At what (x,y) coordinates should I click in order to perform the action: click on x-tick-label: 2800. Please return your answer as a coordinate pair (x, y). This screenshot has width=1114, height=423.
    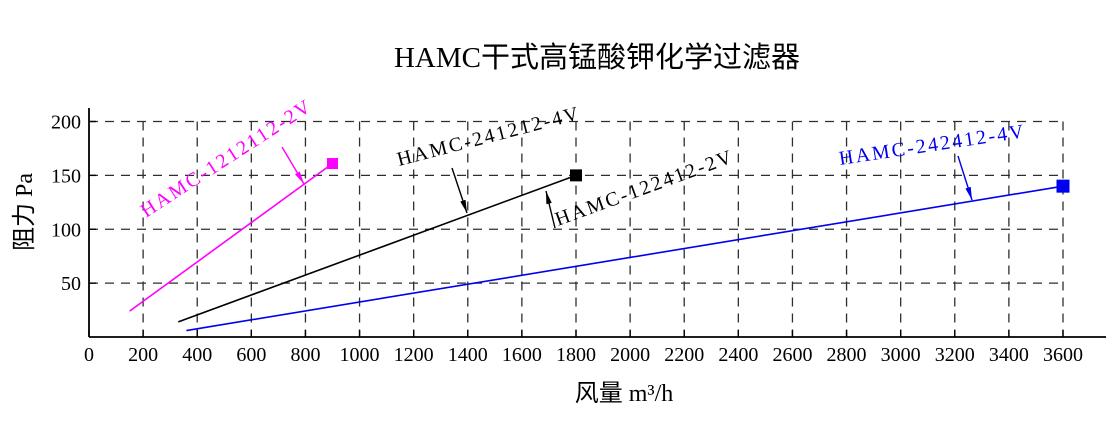
    Looking at the image, I should click on (847, 355).